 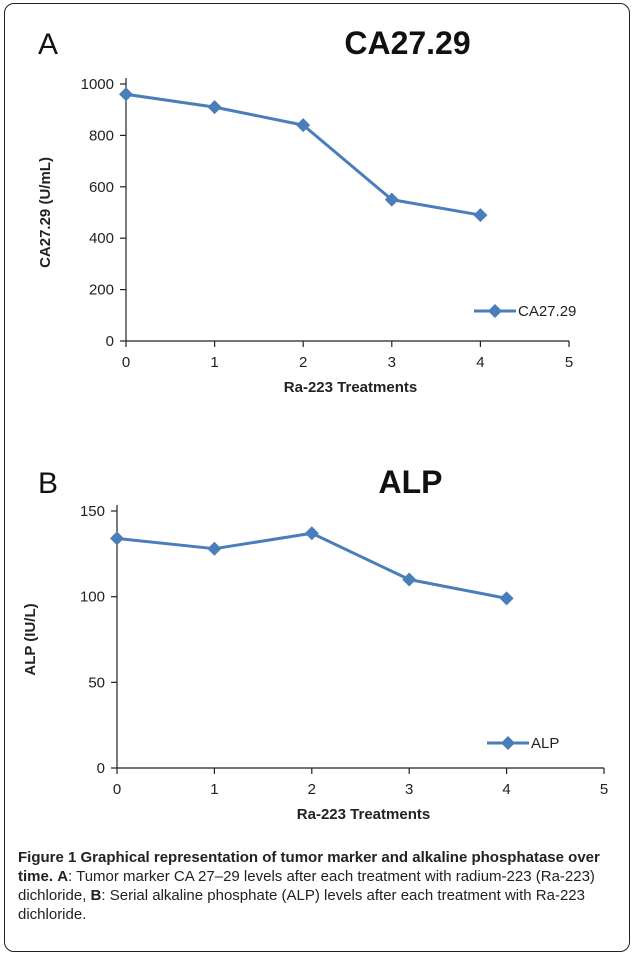 I want to click on y-tick-label: 800, so click(x=101, y=135).